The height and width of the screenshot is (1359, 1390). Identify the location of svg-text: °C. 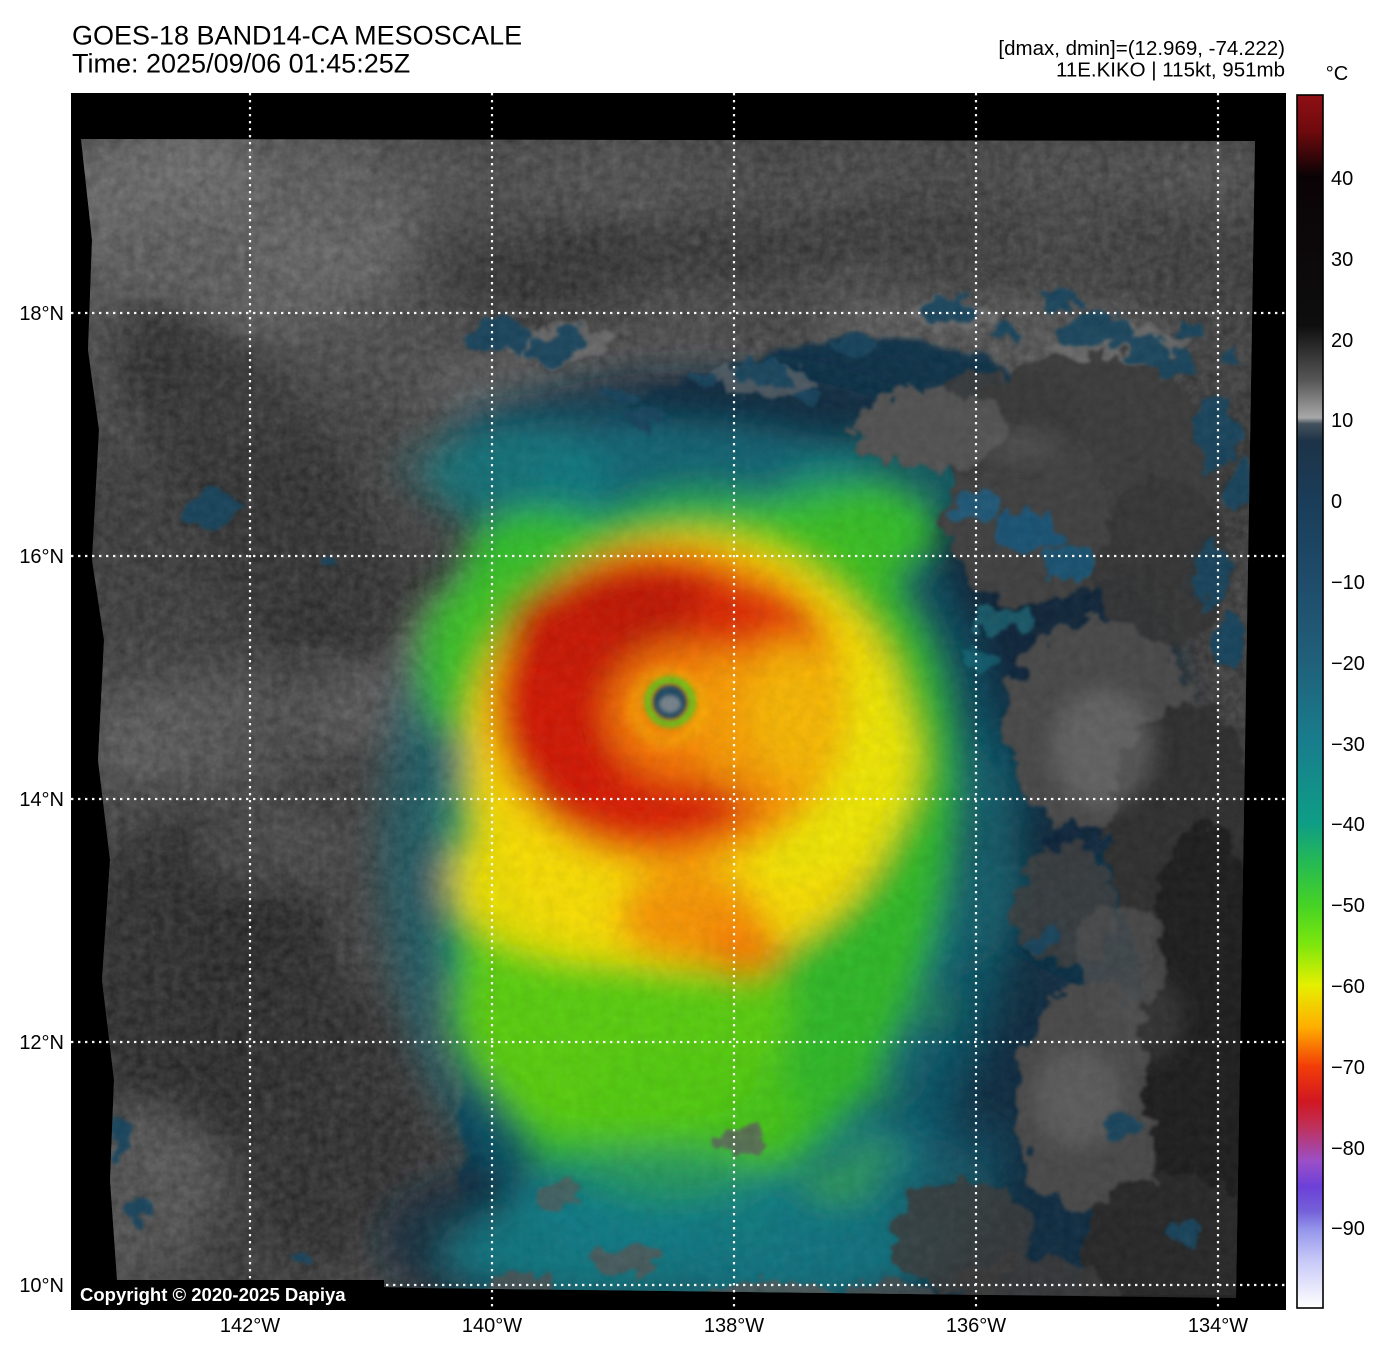
(1337, 74).